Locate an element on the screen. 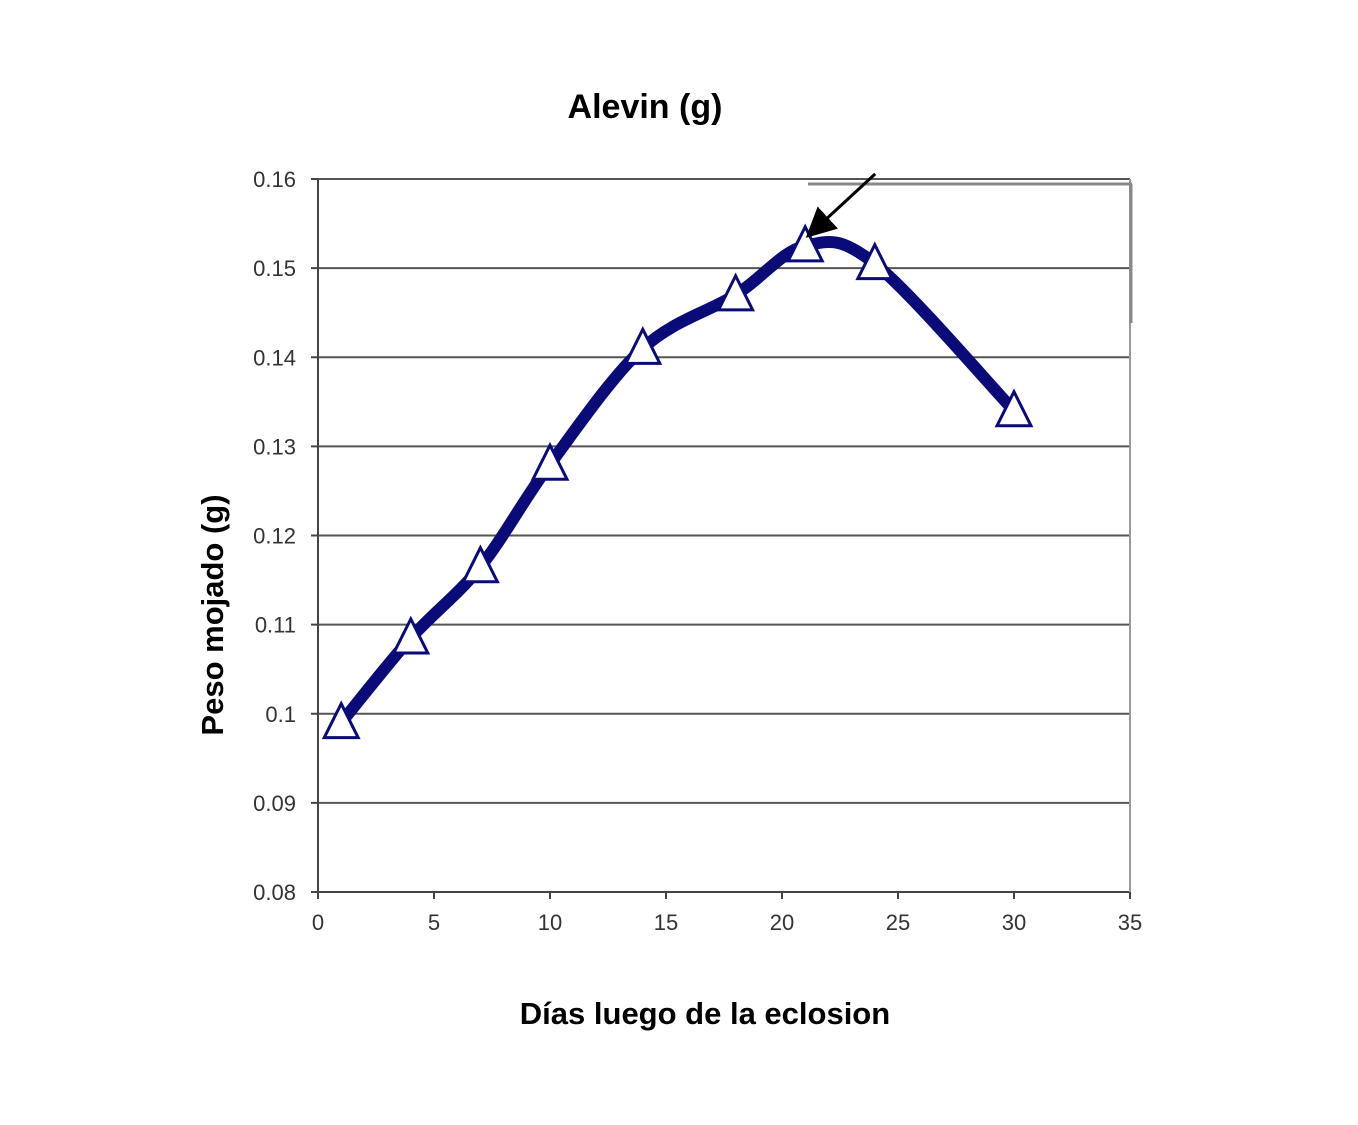 Image resolution: width=1358 pixels, height=1125 pixels. x-tick-label: 35 is located at coordinates (1130, 922).